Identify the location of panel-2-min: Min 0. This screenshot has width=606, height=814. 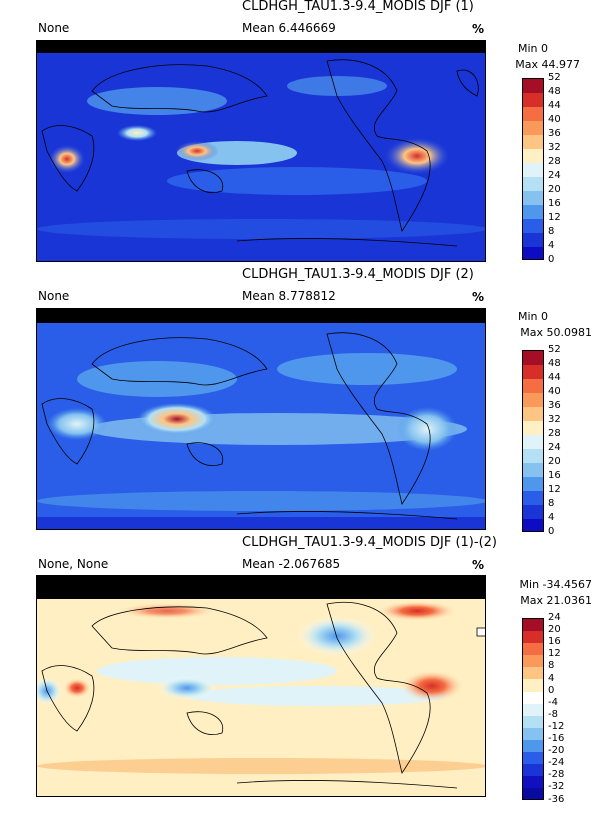
(532, 316).